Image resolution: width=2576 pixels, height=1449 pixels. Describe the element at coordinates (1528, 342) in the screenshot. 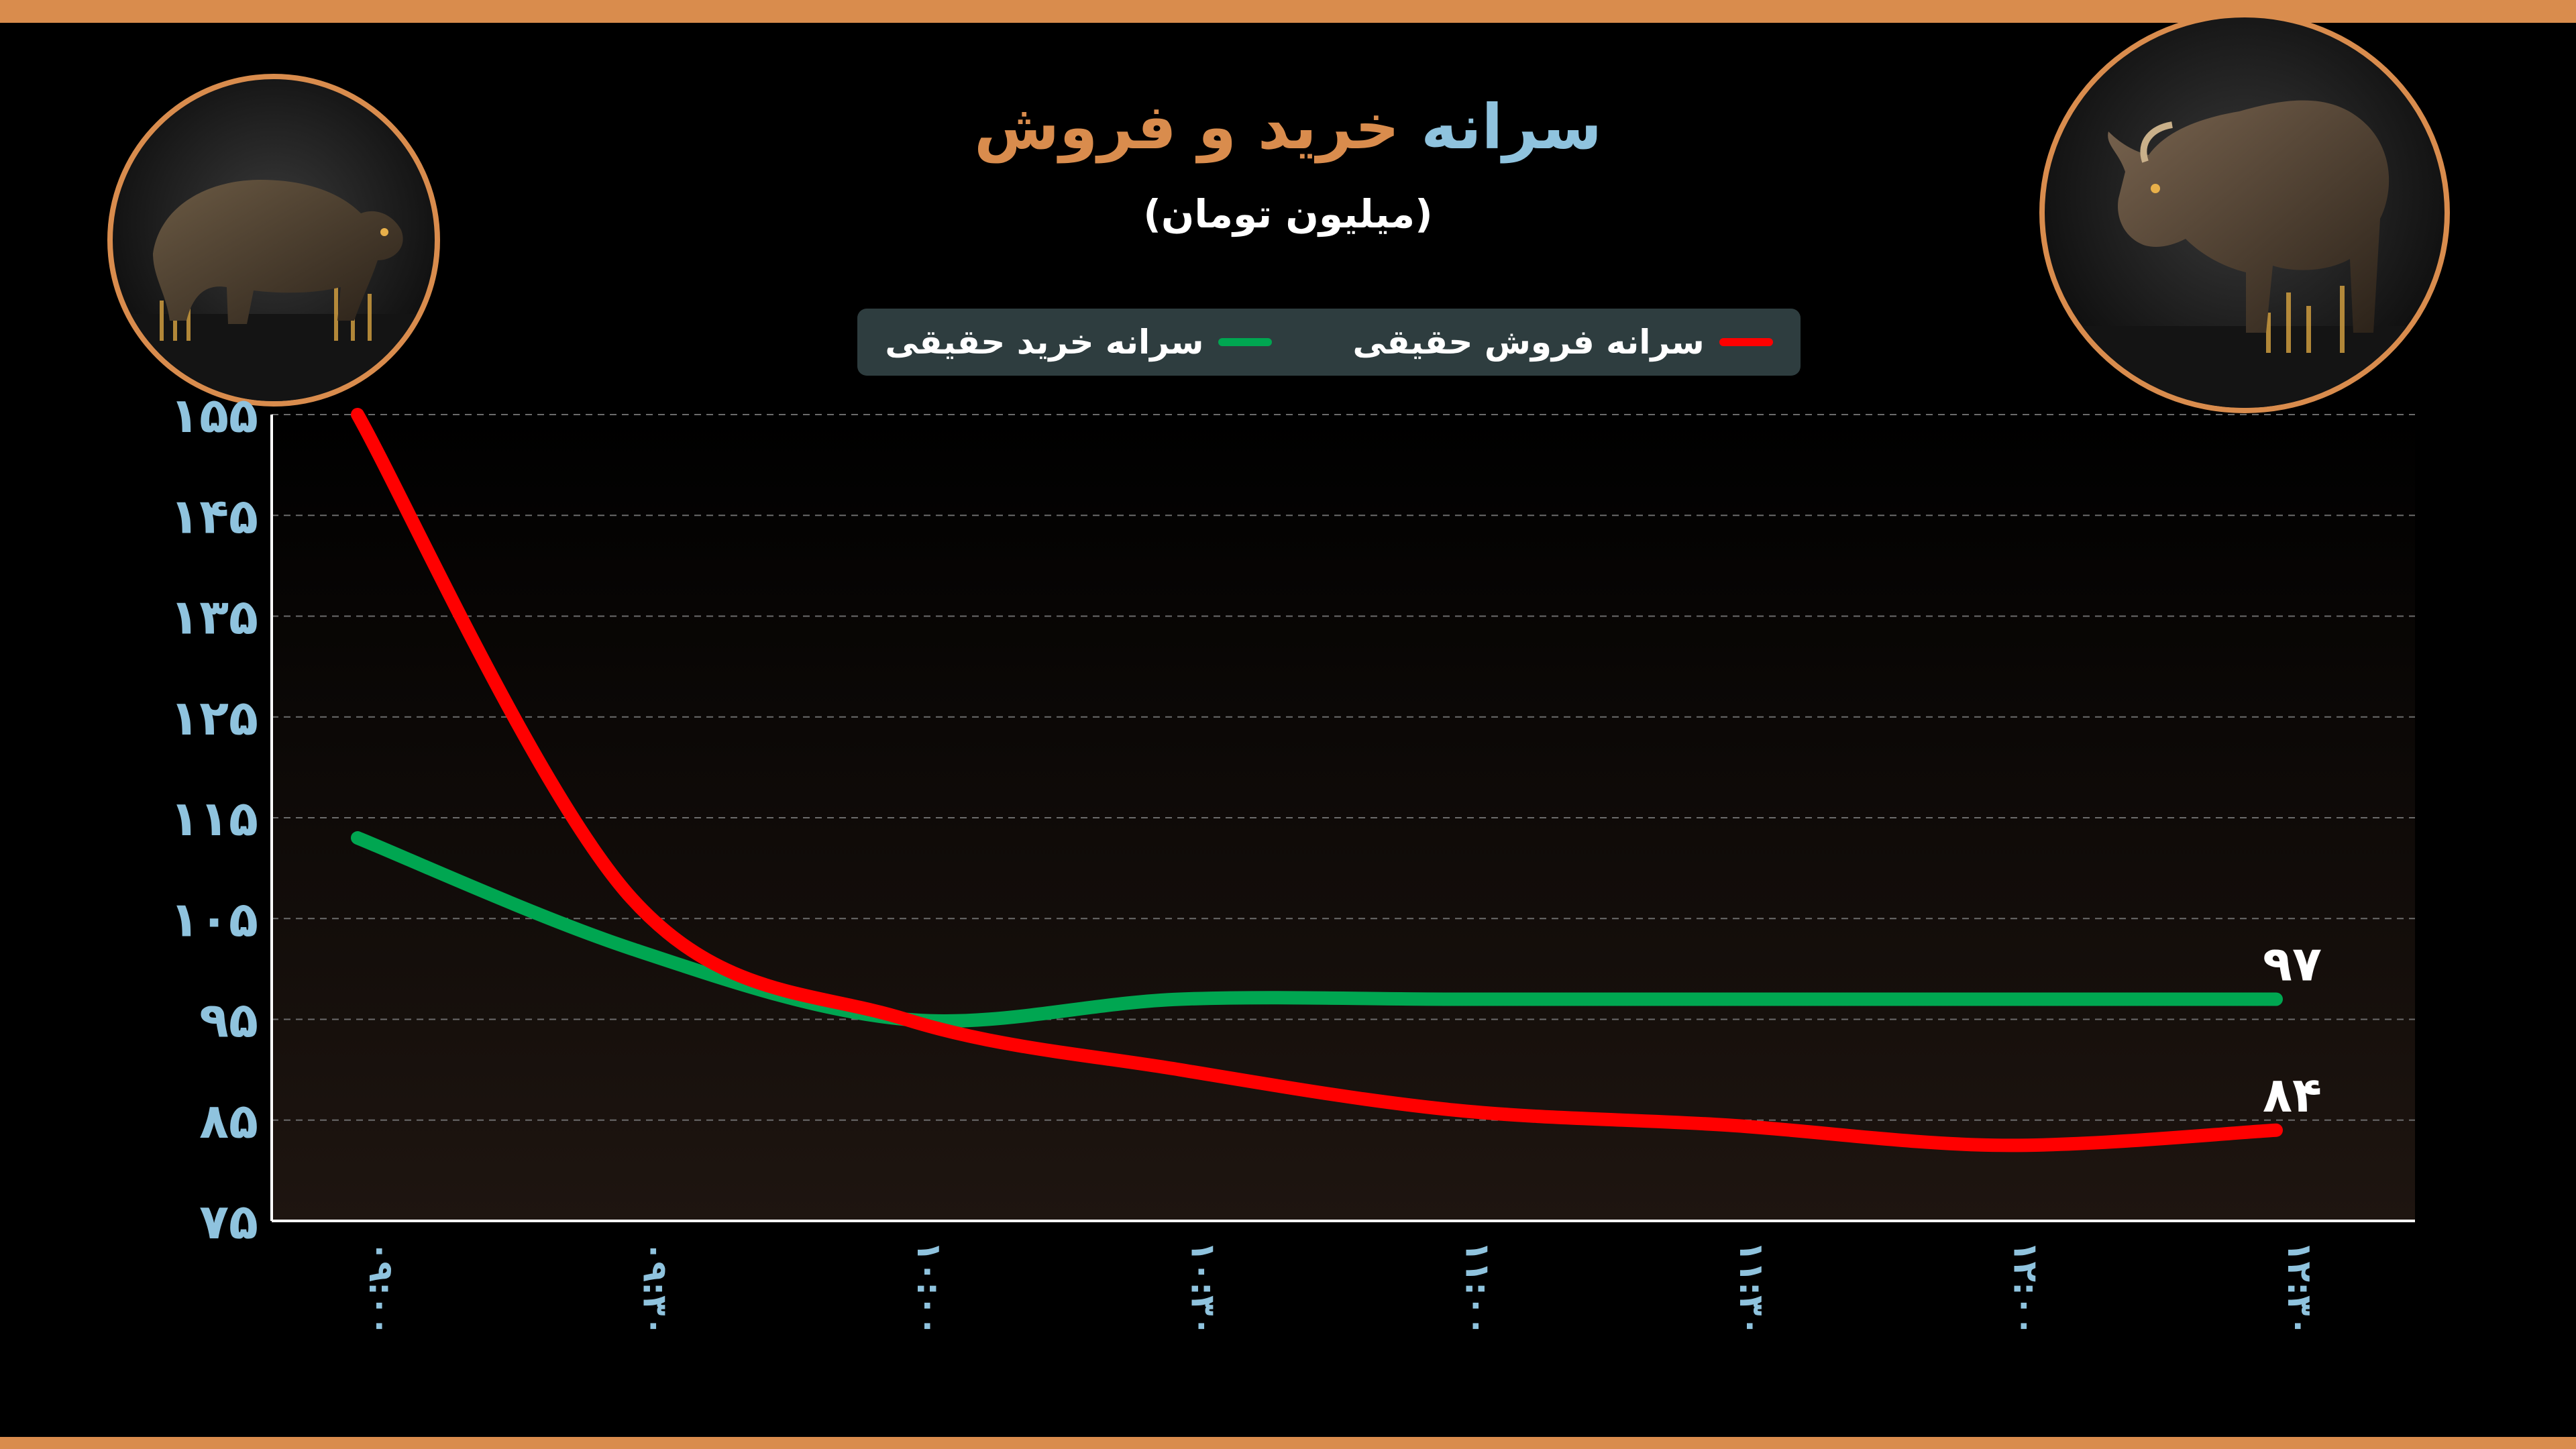

I see `legend-label-sell: سرانه فروش حقیقی` at that location.